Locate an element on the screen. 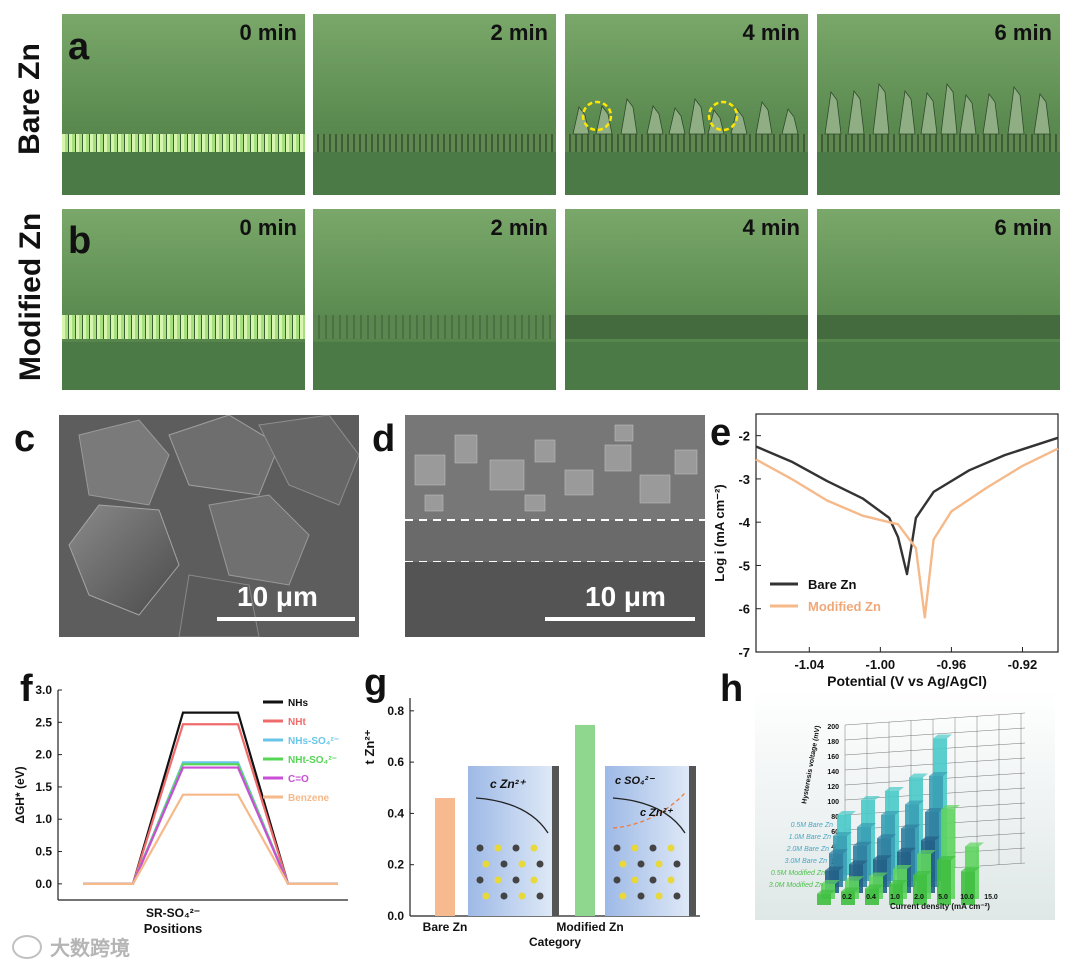 Image resolution: width=1080 pixels, height=967 pixels. row-label-bare-zn: Bare Zn is located at coordinates (29, 99).